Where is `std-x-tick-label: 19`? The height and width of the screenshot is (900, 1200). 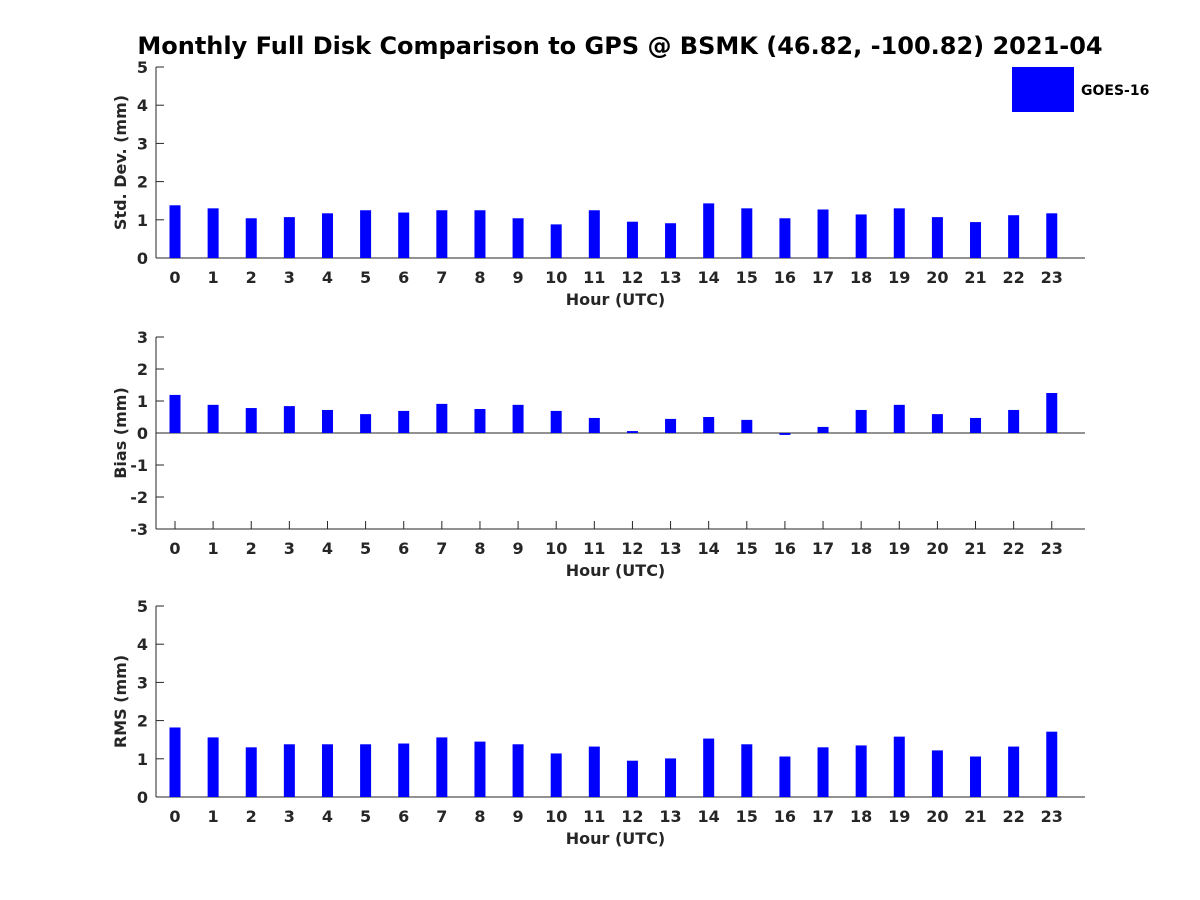 std-x-tick-label: 19 is located at coordinates (899, 277).